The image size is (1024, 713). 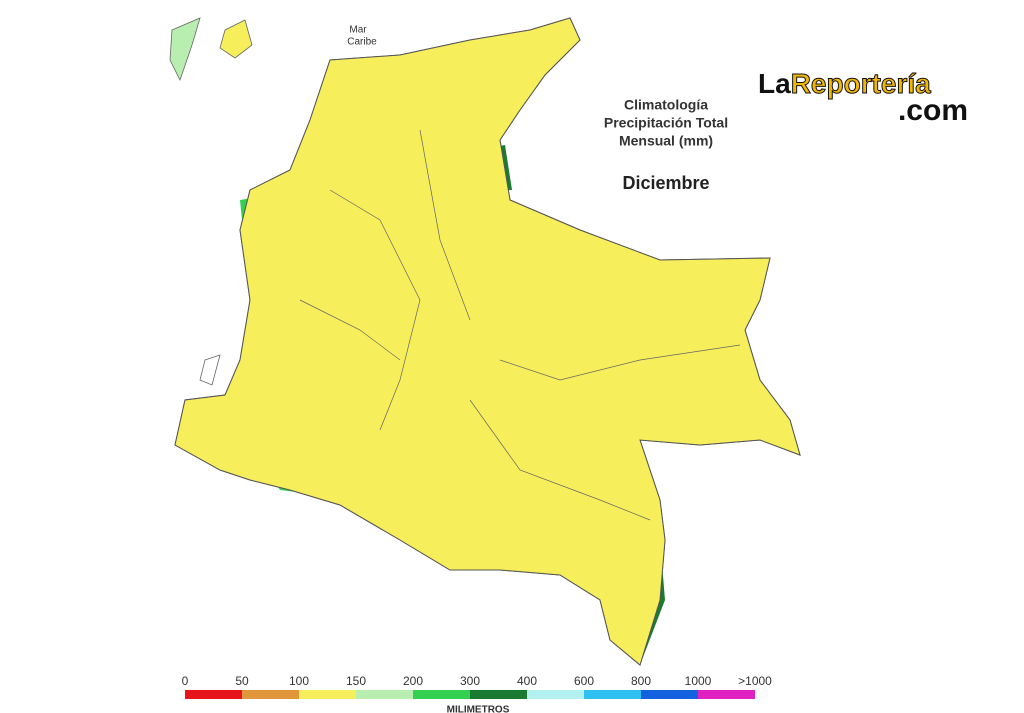 I want to click on logo: LaReportería .com, so click(x=863, y=97).